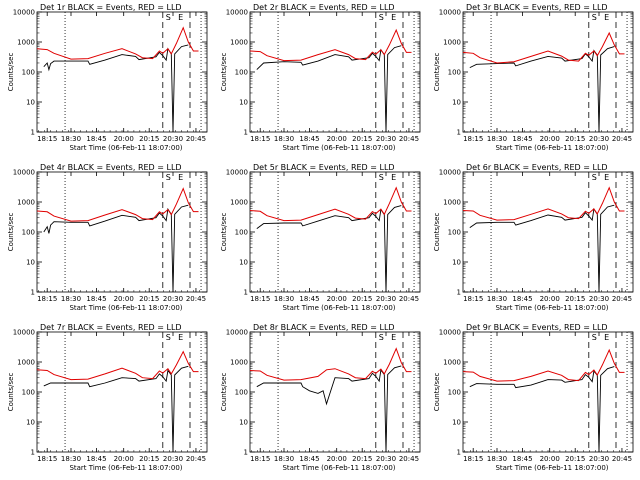  Describe the element at coordinates (537, 327) in the screenshot. I see `panel-title: Det 9r BLACK = Events, RED = LLD` at that location.